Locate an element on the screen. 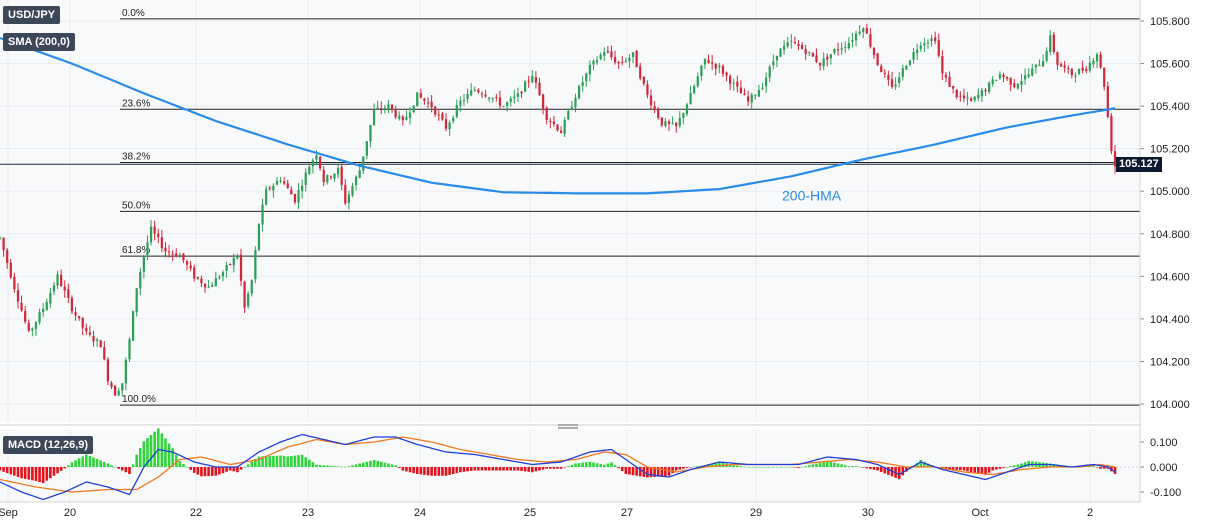  macd-label: MACD (12,26,9) is located at coordinates (48, 445).